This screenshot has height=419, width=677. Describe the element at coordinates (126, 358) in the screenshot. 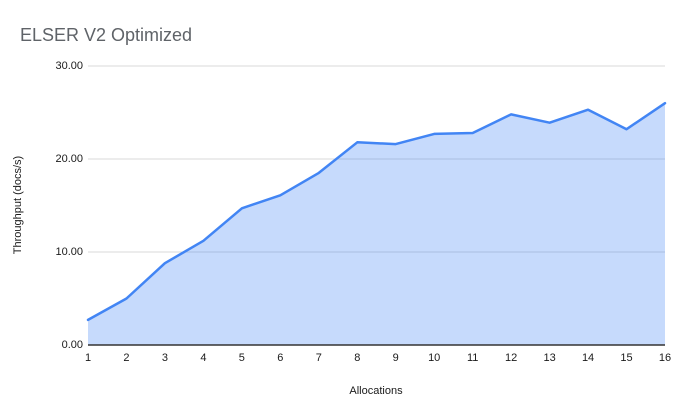

I see `x-tick-label: 2` at that location.